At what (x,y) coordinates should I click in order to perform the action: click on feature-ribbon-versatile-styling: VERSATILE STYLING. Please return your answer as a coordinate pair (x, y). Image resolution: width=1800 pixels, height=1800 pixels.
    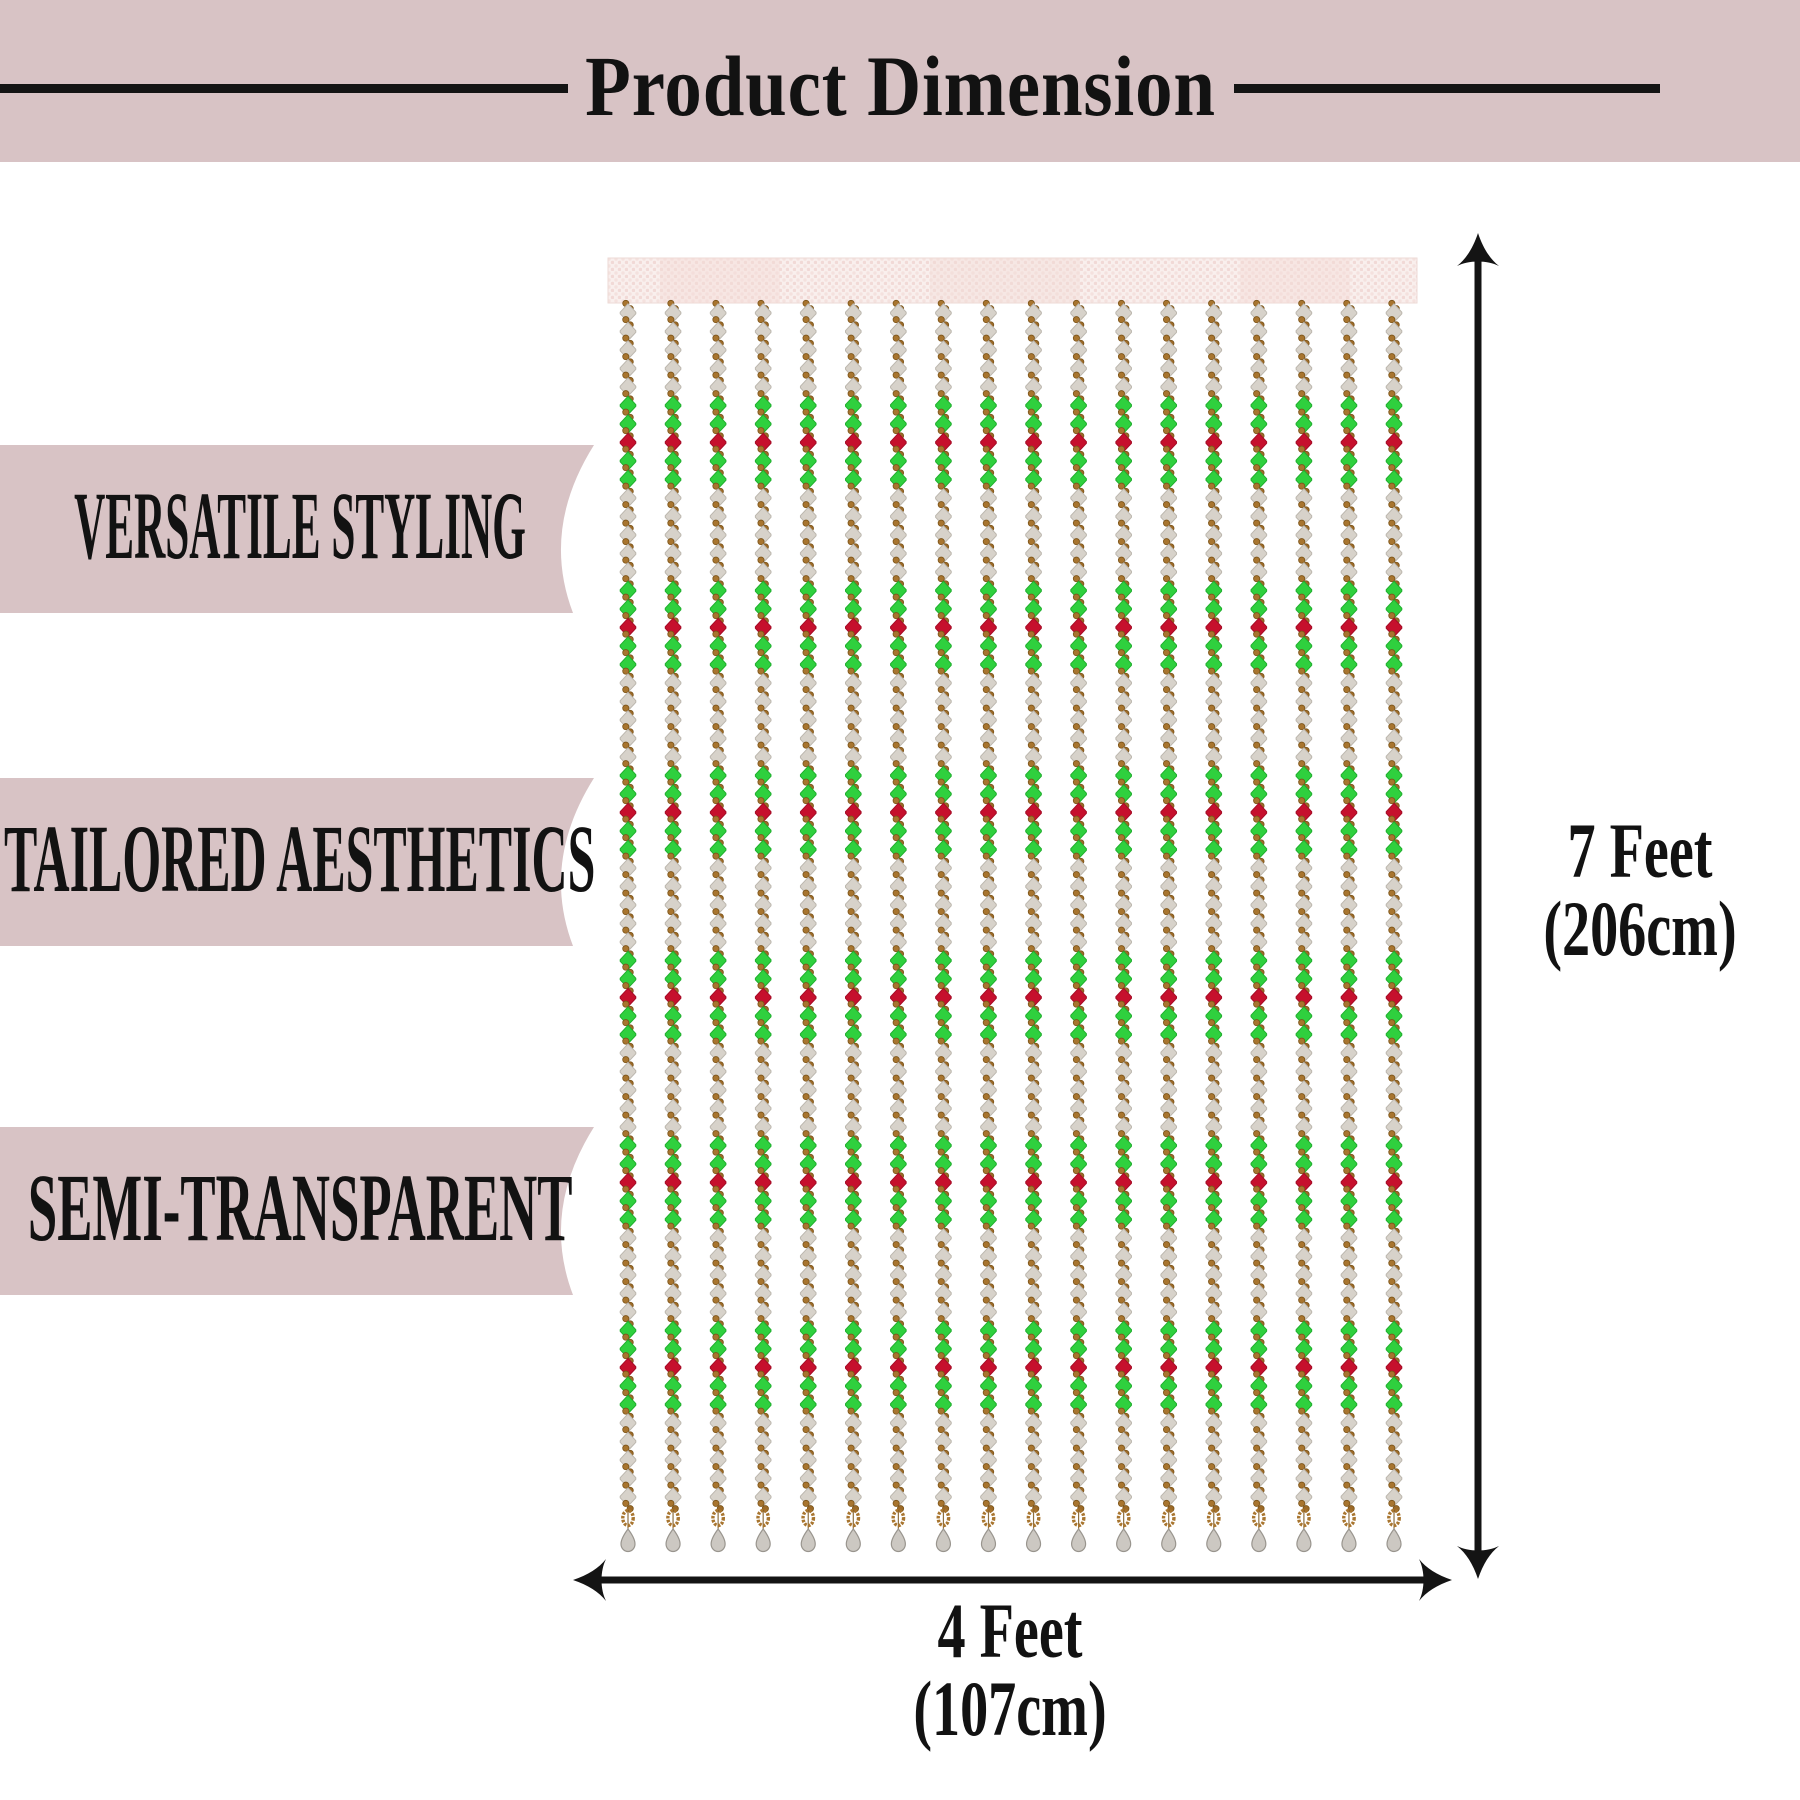
    Looking at the image, I should click on (300, 529).